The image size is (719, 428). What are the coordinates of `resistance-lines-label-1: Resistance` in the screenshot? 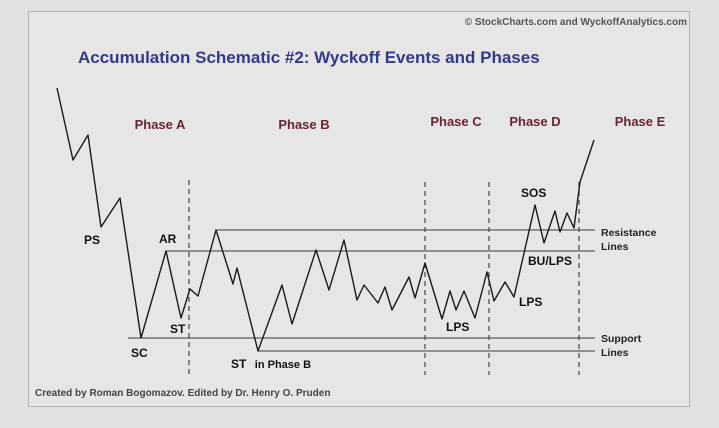 It's located at (629, 233).